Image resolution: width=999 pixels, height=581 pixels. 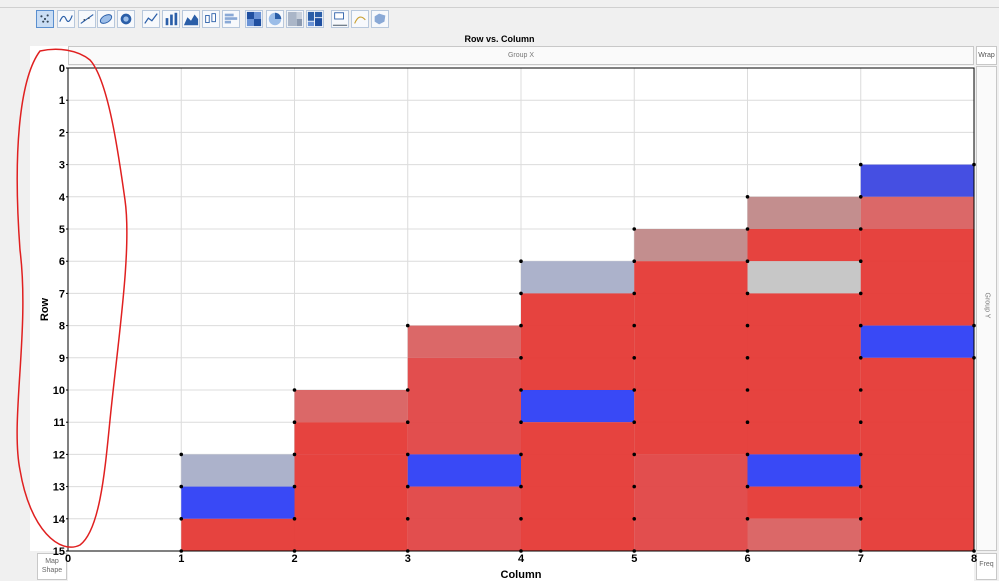 What do you see at coordinates (62, 294) in the screenshot?
I see `y-tick-label: 7` at bounding box center [62, 294].